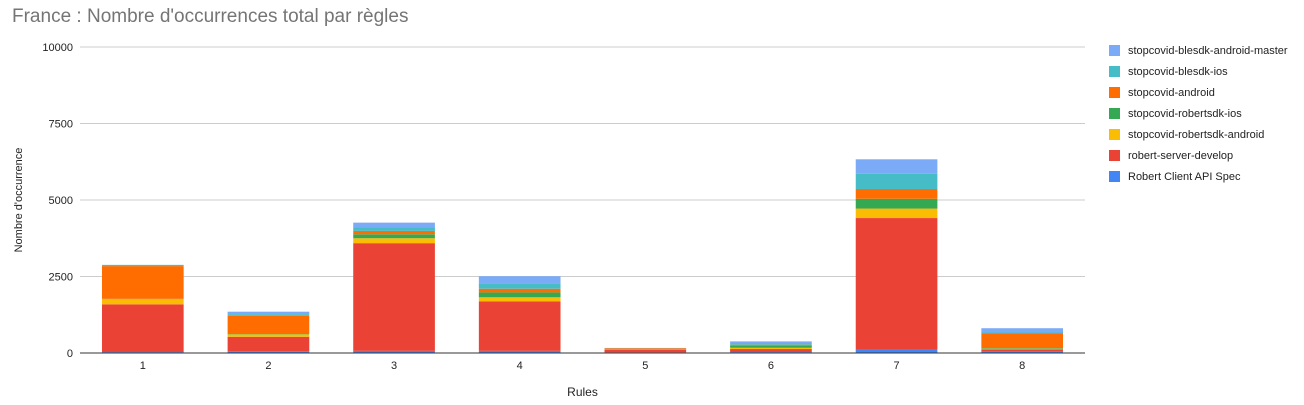 Image resolution: width=1304 pixels, height=405 pixels. What do you see at coordinates (70, 354) in the screenshot?
I see `y-tick-label: 0` at bounding box center [70, 354].